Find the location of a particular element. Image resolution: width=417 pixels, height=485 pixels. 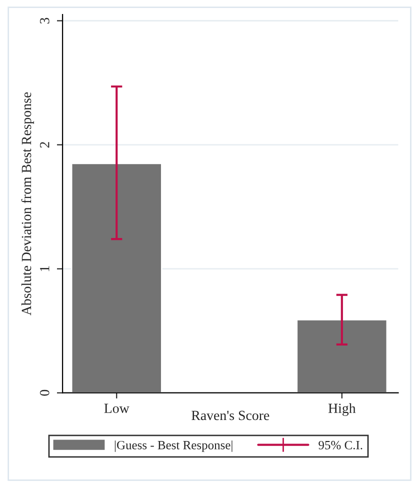

y-tick-label: 0 is located at coordinates (45, 393).